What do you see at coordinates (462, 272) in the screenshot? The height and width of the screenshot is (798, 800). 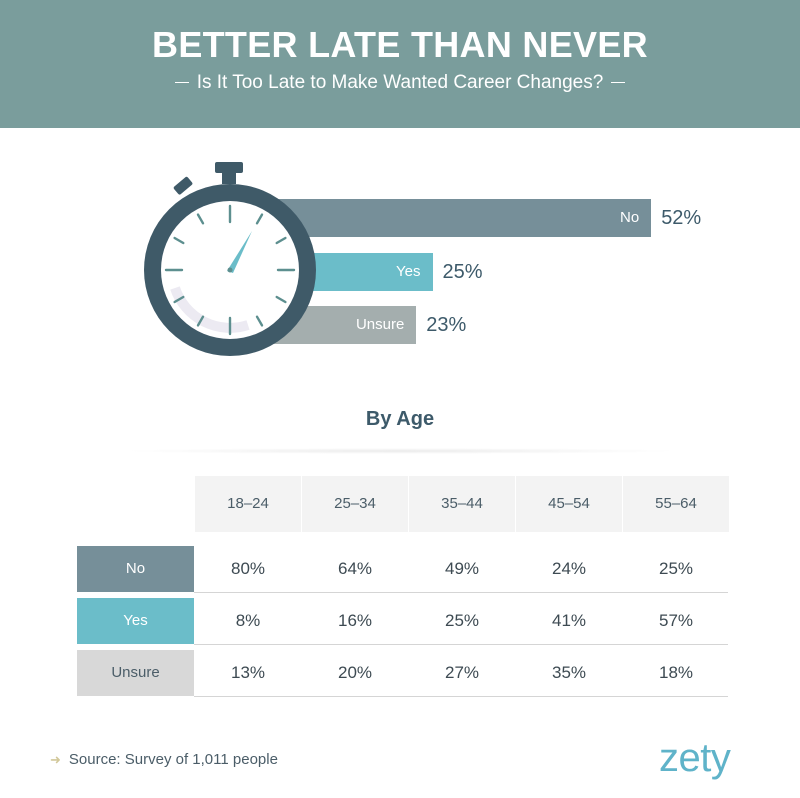 I see `bar-value-yes: 25%` at bounding box center [462, 272].